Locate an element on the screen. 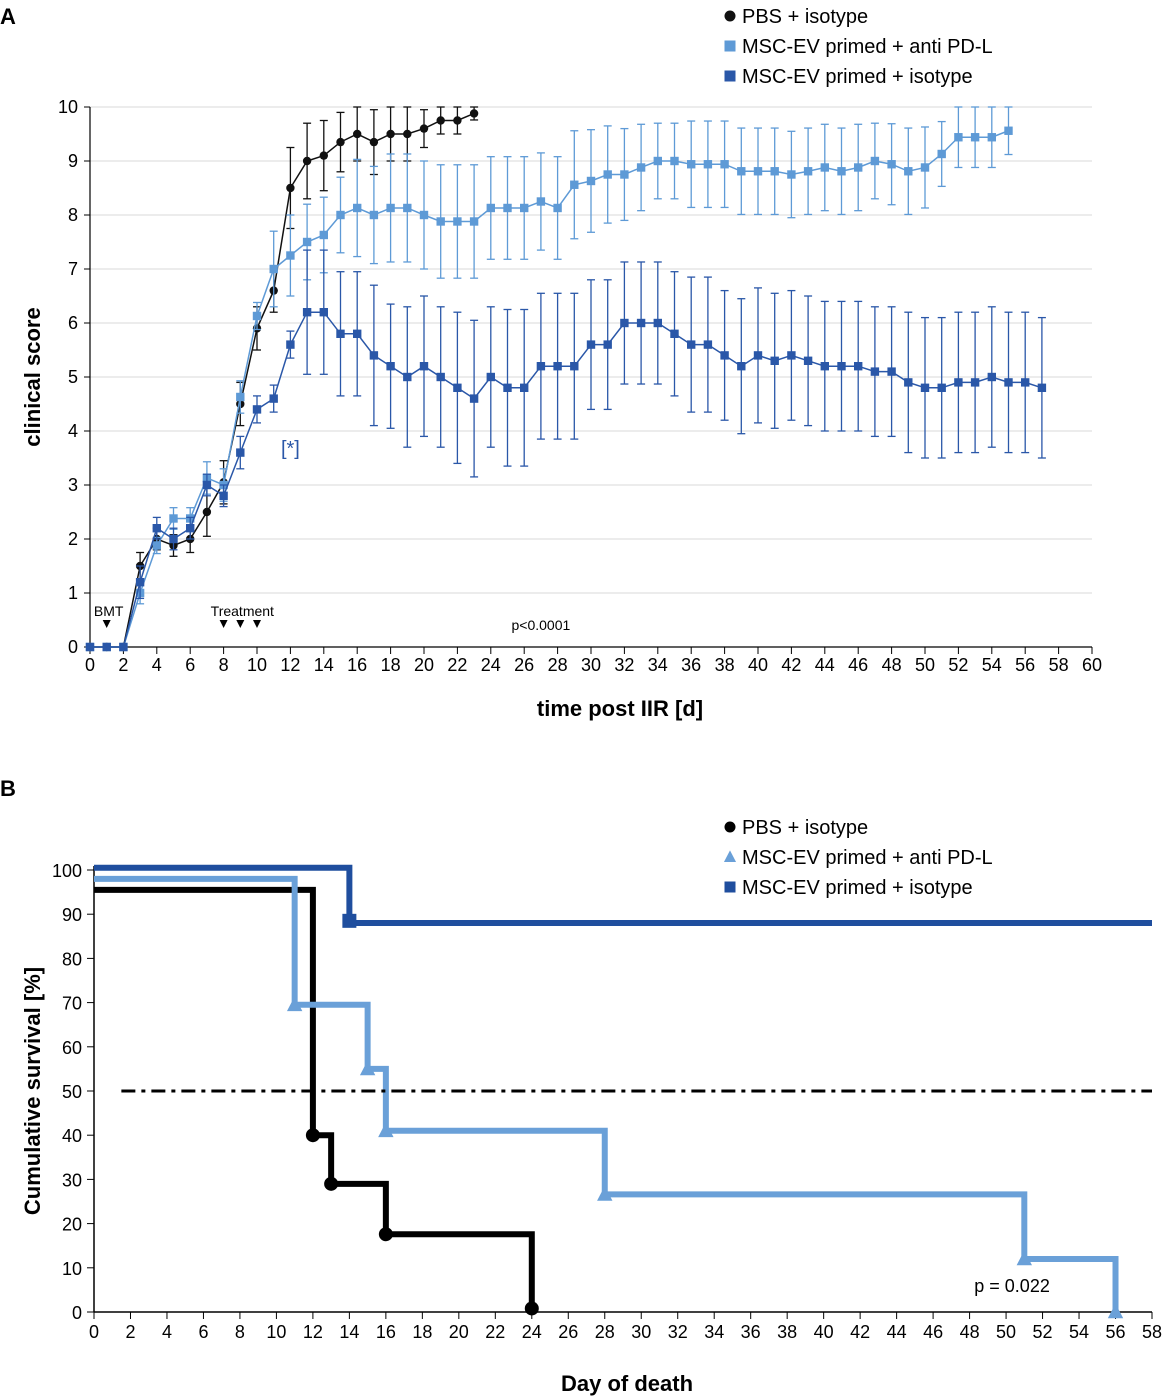  panel-b-x-tick-label: 22 is located at coordinates (495, 1332).